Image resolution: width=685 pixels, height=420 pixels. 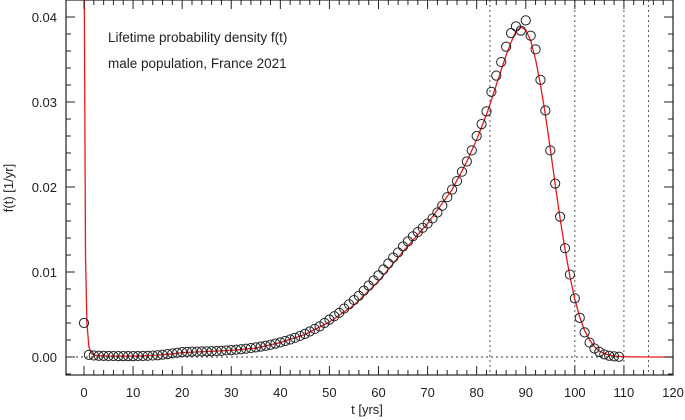 I want to click on chart-subtitle: male population, France 2021, so click(x=197, y=63).